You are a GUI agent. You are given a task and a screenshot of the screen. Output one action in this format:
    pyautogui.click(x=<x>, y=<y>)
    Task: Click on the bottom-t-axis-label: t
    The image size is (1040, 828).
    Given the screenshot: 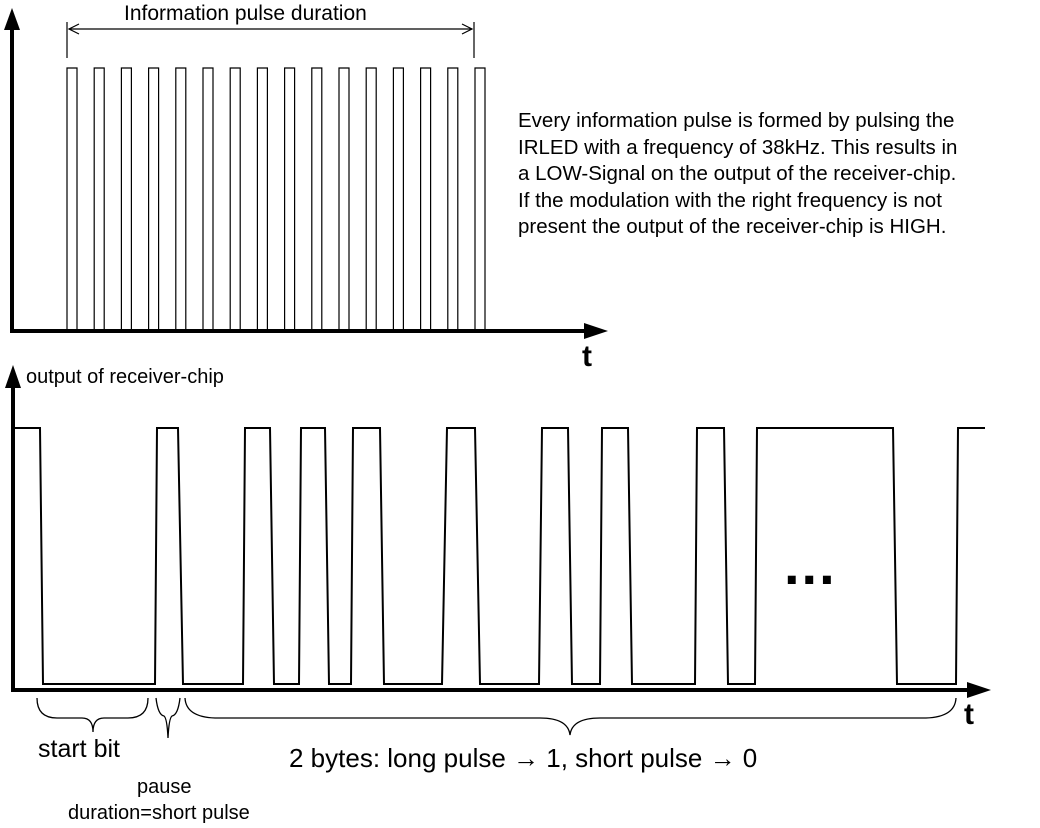 What is the action you would take?
    pyautogui.click(x=969, y=714)
    